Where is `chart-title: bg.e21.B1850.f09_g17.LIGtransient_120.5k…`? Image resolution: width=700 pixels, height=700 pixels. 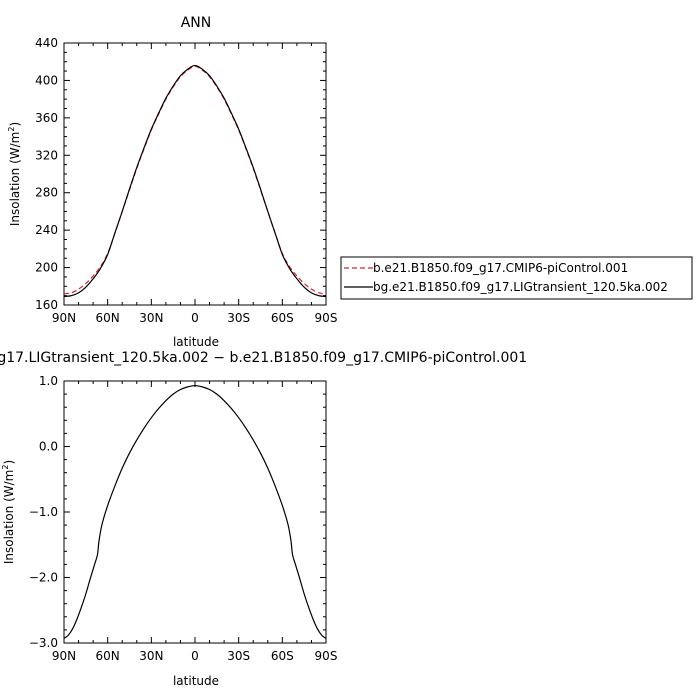 chart-title: bg.e21.B1850.f09_g17.LIGtransient_120.5k… is located at coordinates (263, 358).